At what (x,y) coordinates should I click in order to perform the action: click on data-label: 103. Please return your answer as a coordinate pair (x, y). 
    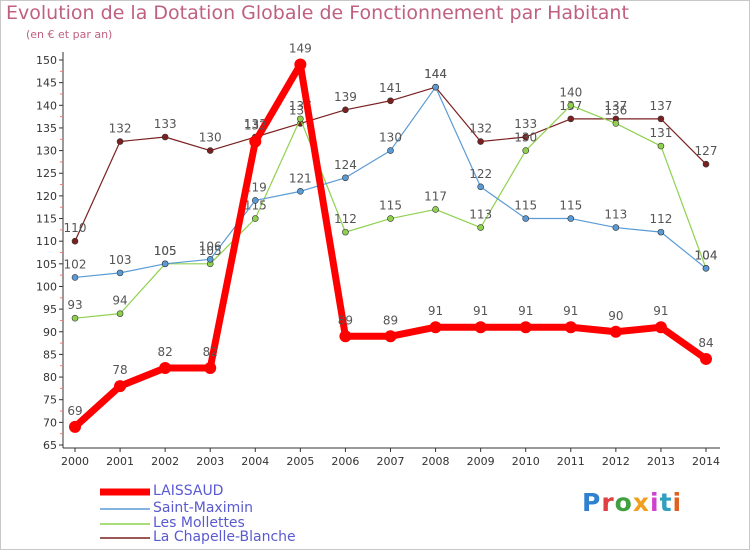
    Looking at the image, I should click on (120, 260).